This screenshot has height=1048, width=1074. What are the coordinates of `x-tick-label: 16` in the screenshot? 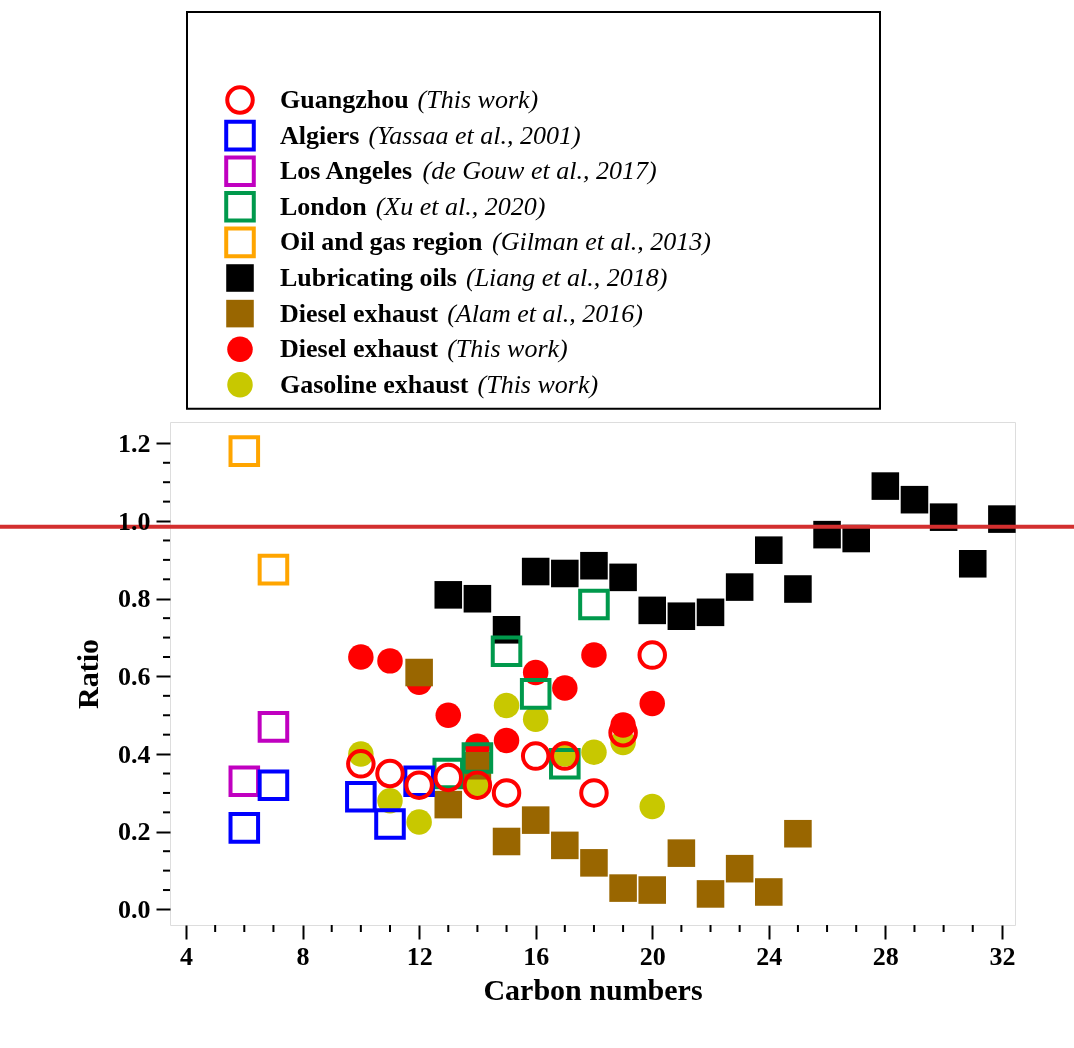 It's located at (536, 956).